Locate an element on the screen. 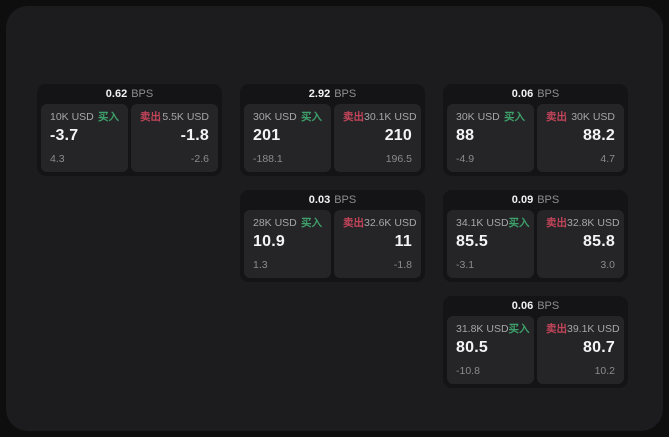 This screenshot has height=437, width=669. buy-amount: 10K USD is located at coordinates (72, 117).